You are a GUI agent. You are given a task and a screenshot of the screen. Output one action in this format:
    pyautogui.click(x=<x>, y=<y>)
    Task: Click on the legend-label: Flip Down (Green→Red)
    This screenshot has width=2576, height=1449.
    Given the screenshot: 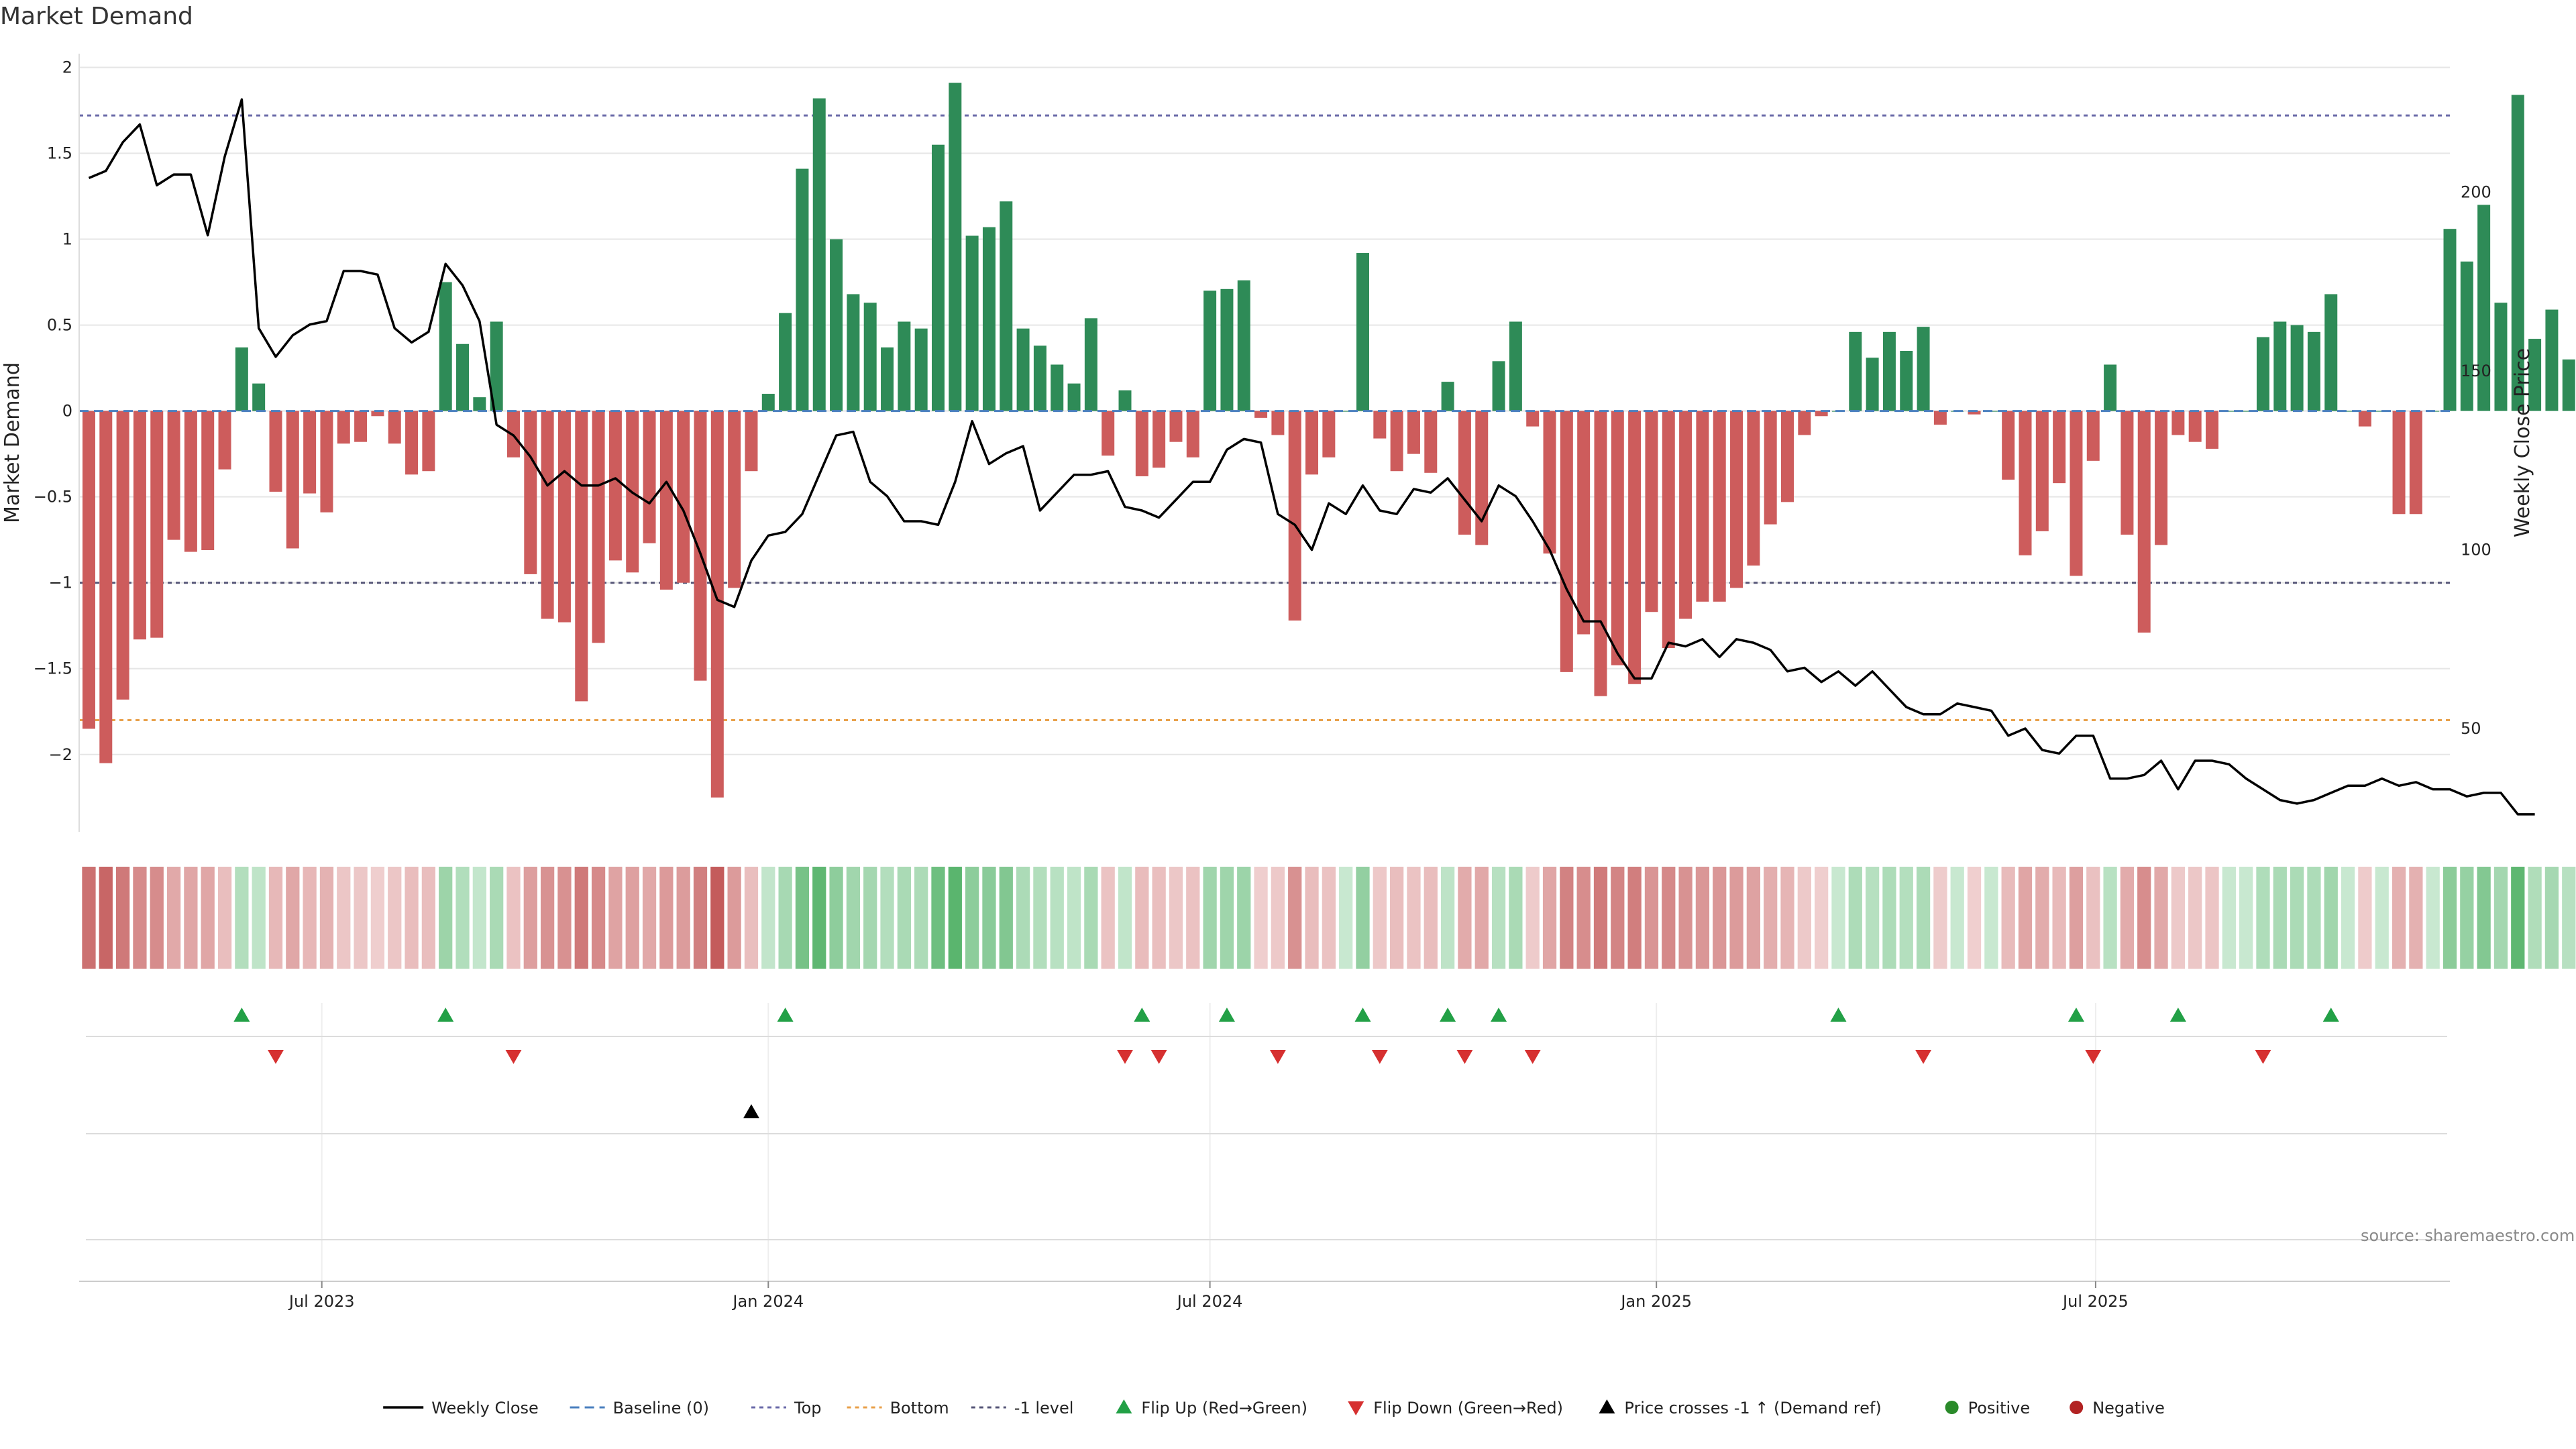 What is the action you would take?
    pyautogui.click(x=1468, y=1408)
    